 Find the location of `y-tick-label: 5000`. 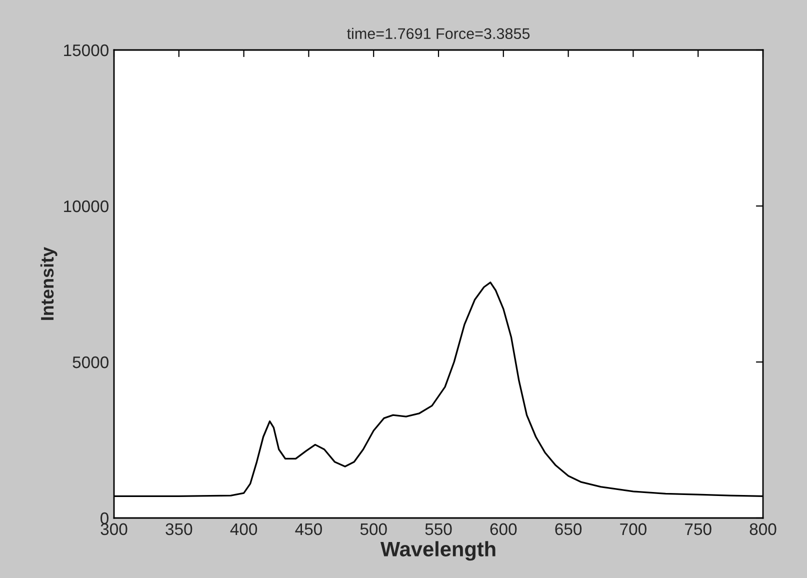

y-tick-label: 5000 is located at coordinates (90, 362).